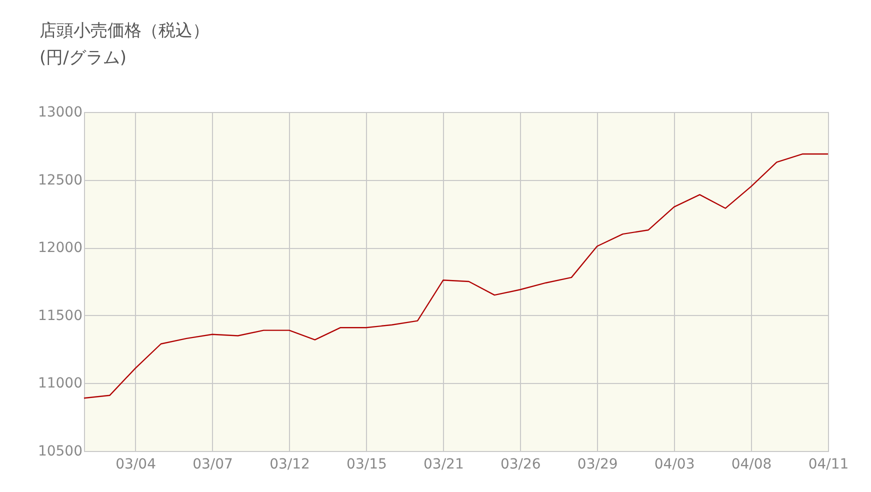  I want to click on y-tick-label: 13000, so click(60, 112).